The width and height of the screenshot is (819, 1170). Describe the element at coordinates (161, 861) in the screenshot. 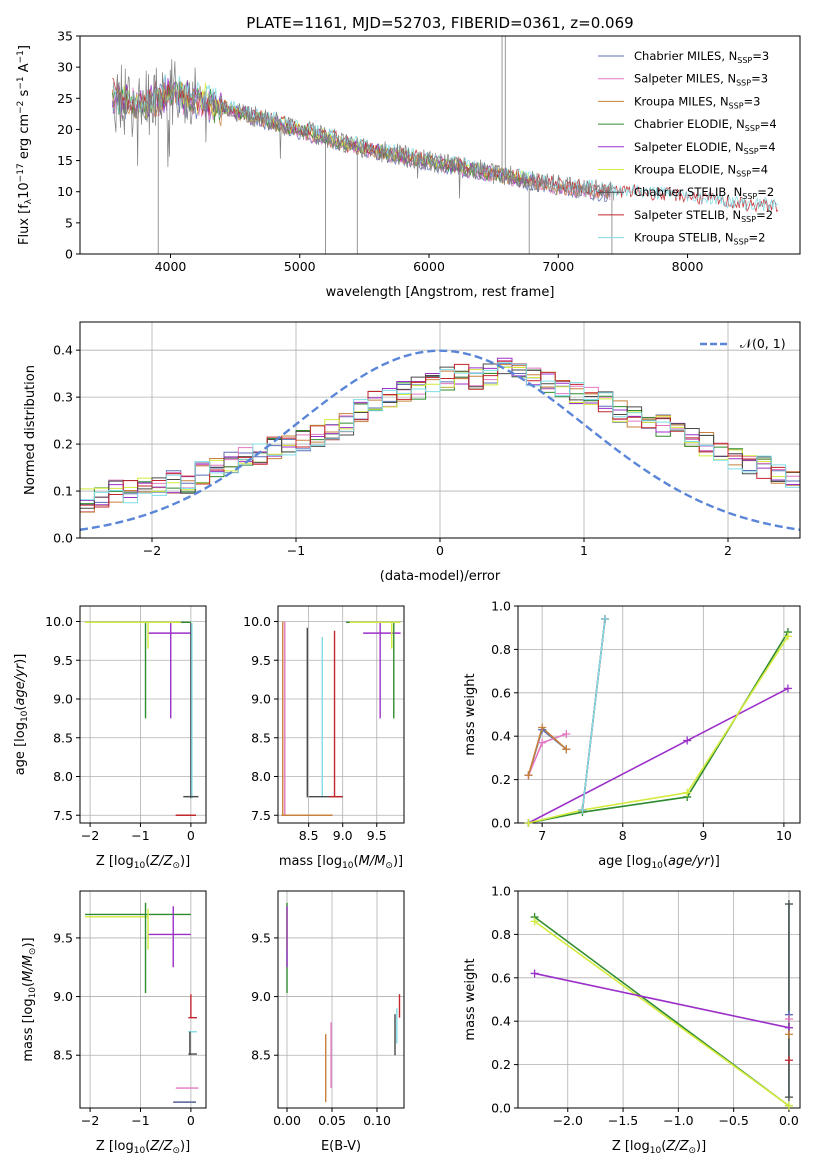

I see `label-part: Z/Z` at that location.